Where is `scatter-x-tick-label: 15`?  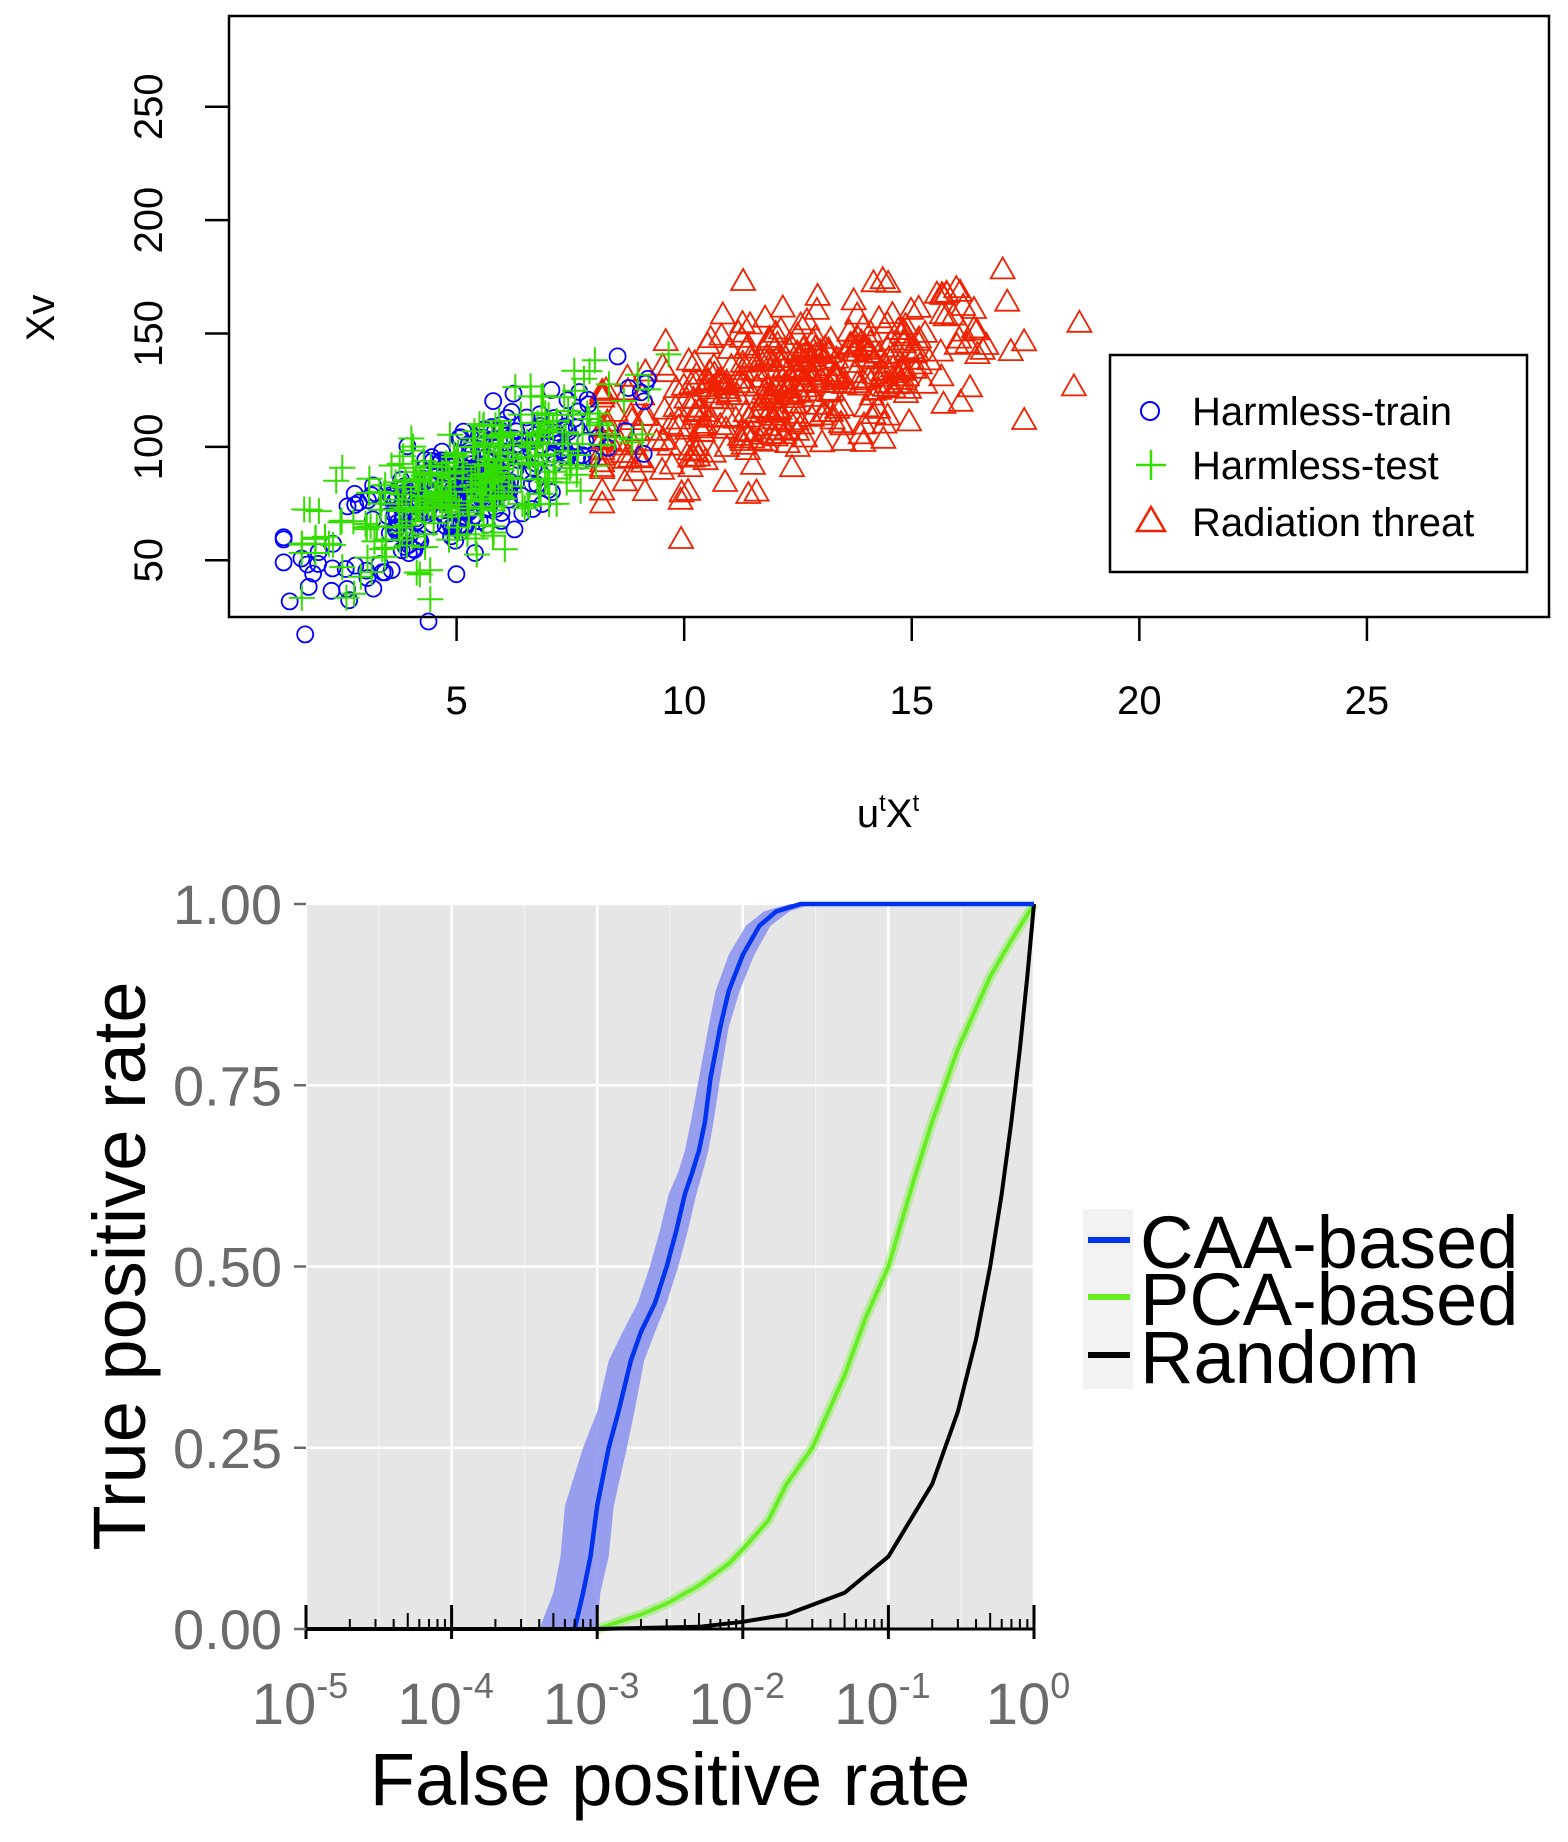
scatter-x-tick-label: 15 is located at coordinates (912, 701).